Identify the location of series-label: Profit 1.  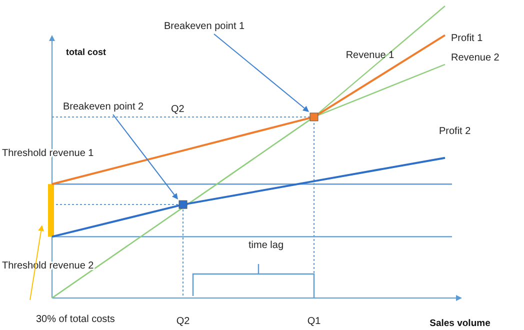
(467, 38).